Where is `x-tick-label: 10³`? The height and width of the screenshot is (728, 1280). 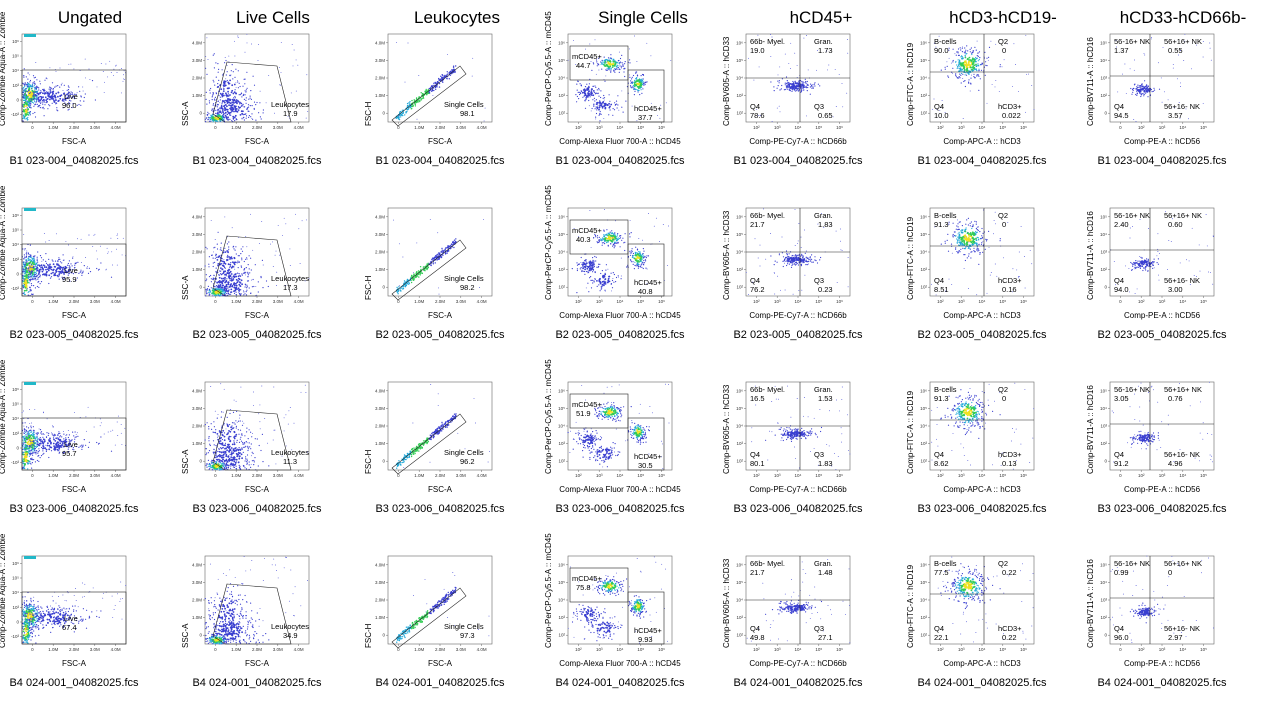
x-tick-label: 10³ is located at coordinates (599, 127).